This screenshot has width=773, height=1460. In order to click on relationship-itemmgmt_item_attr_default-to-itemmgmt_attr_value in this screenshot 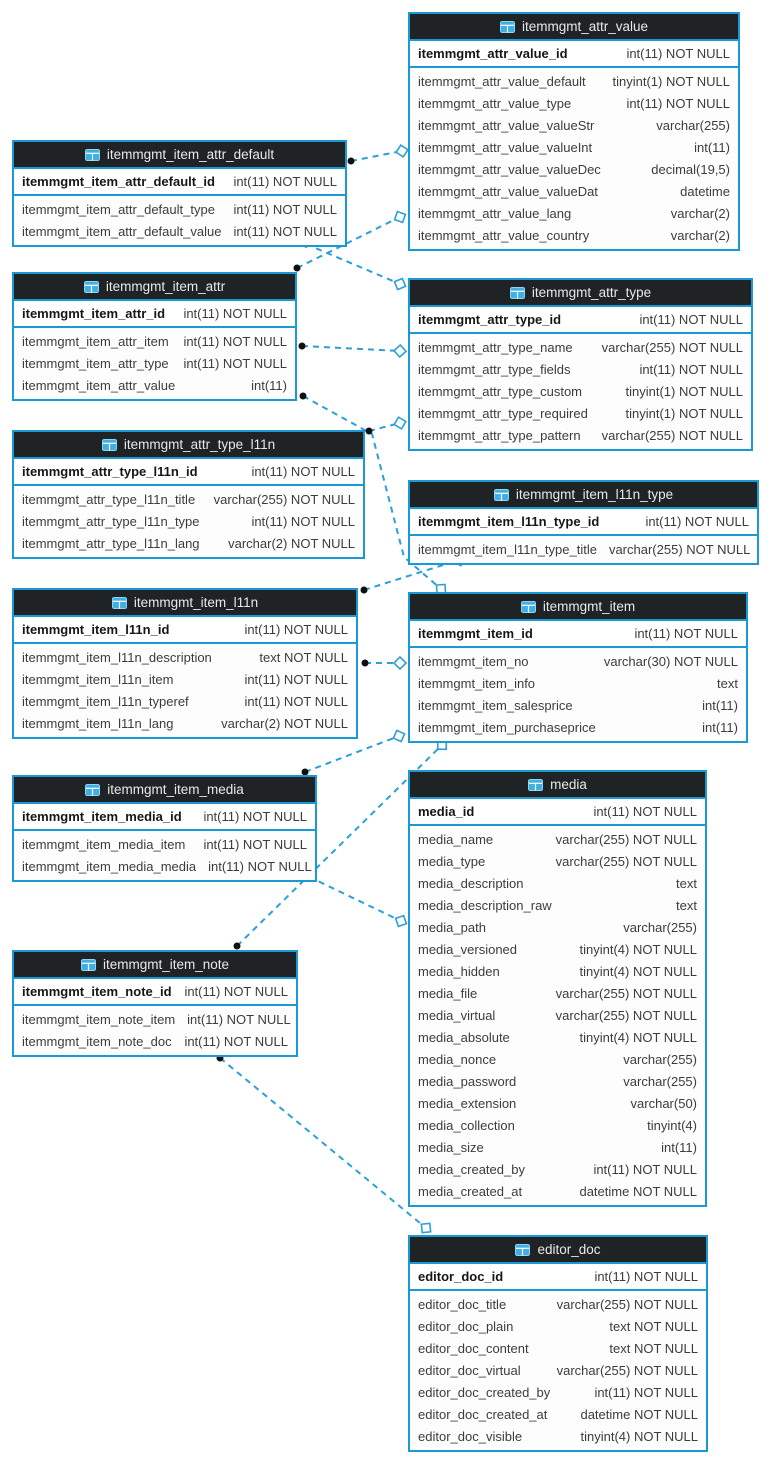, I will do `click(376, 156)`.